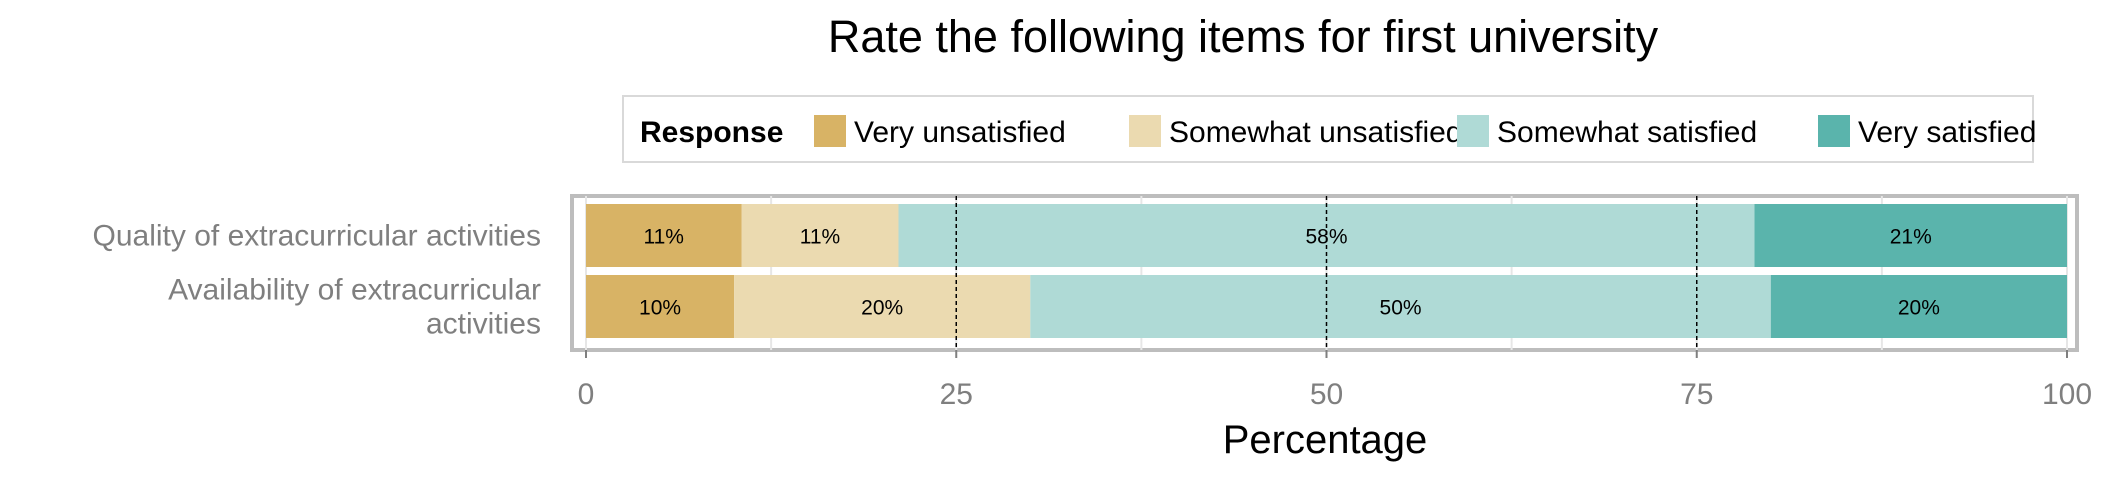  What do you see at coordinates (586, 394) in the screenshot?
I see `x-tick-label: 0` at bounding box center [586, 394].